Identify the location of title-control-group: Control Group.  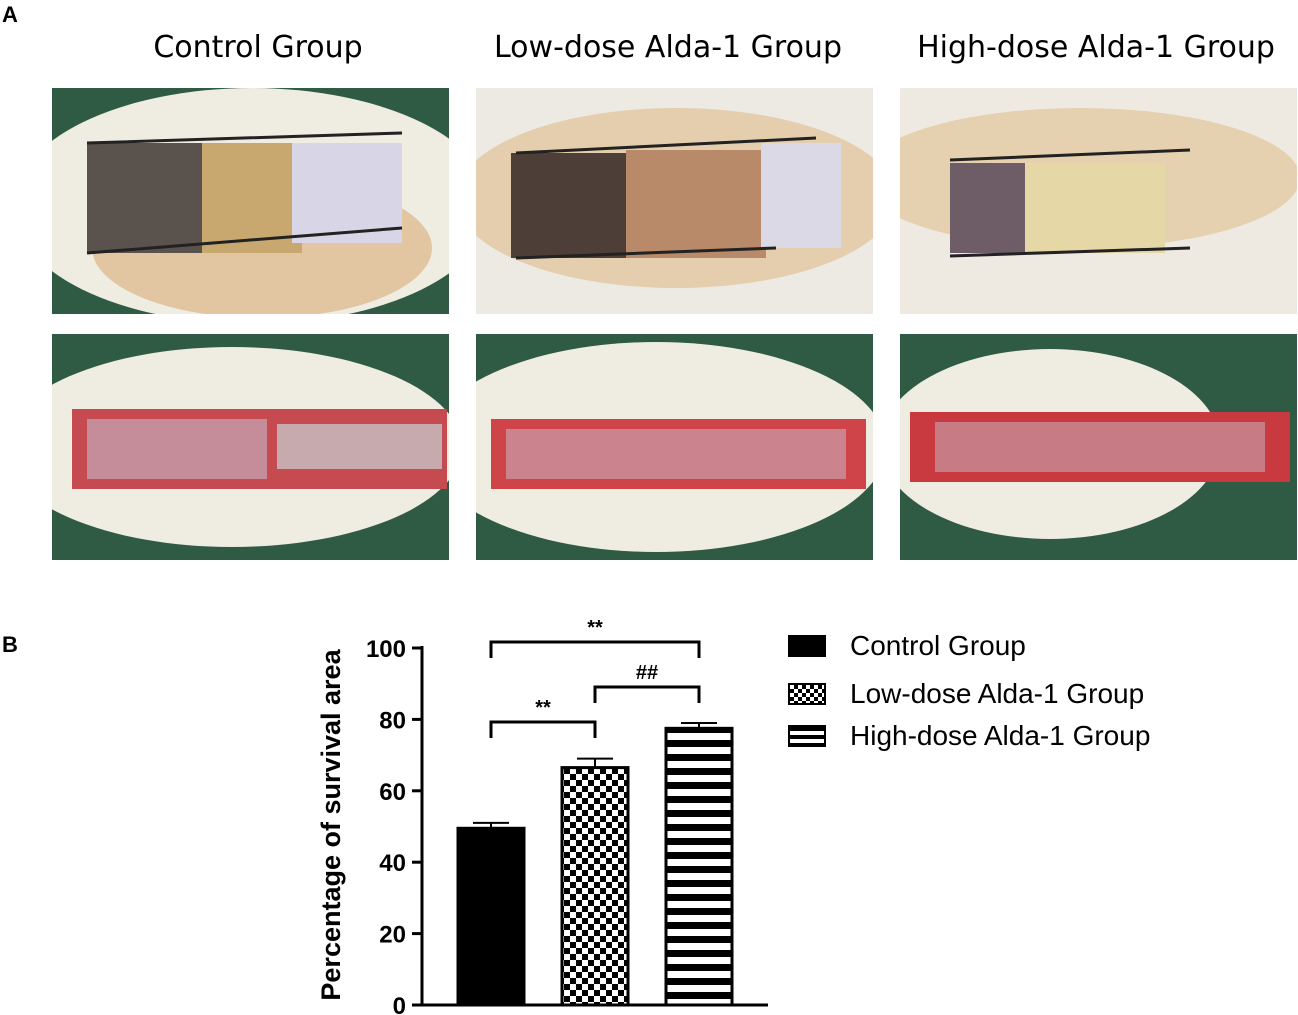
(258, 47).